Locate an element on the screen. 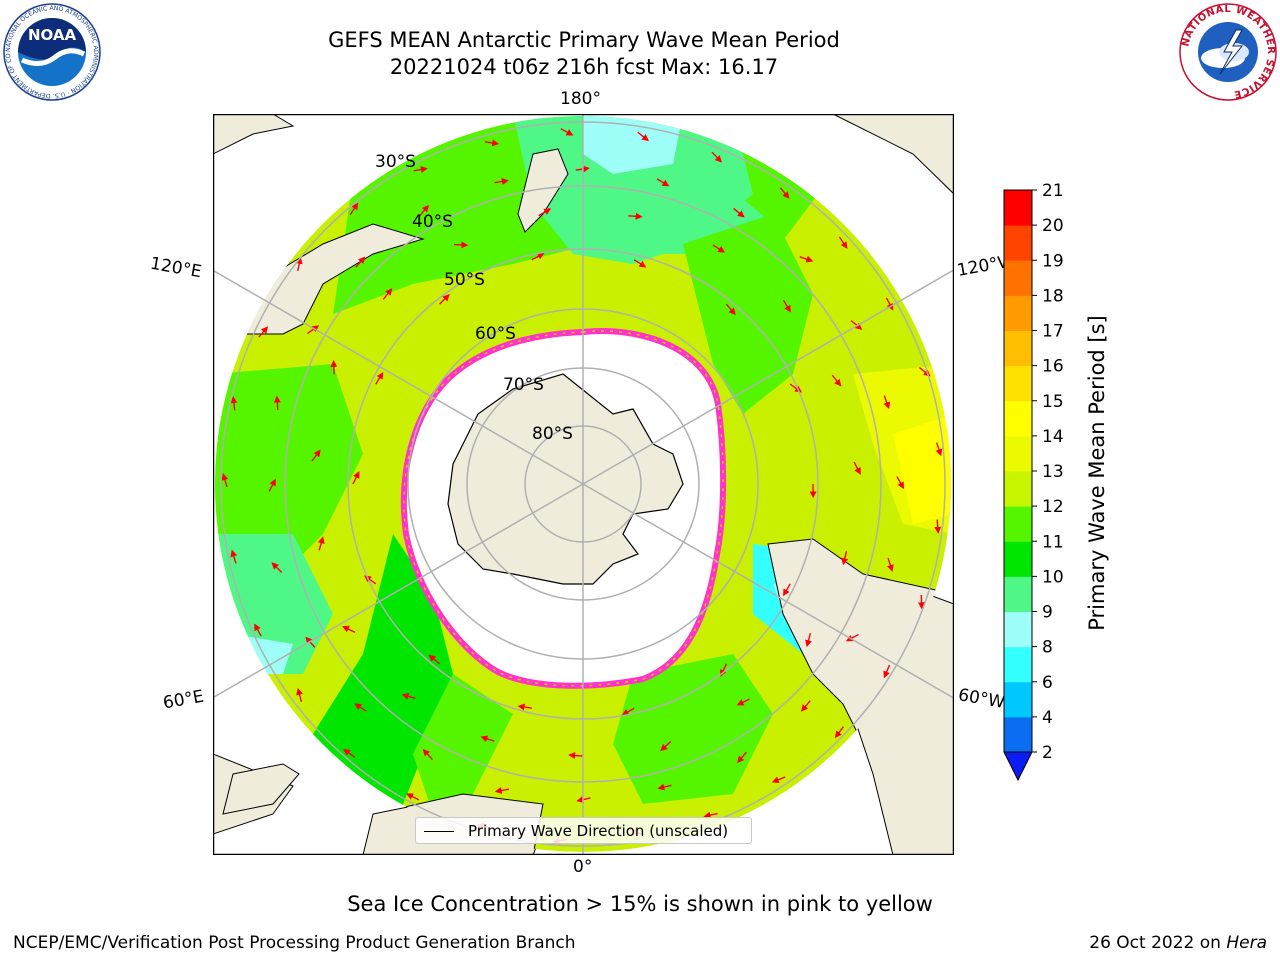  colorbar-tick-label: 15 is located at coordinates (1053, 402).